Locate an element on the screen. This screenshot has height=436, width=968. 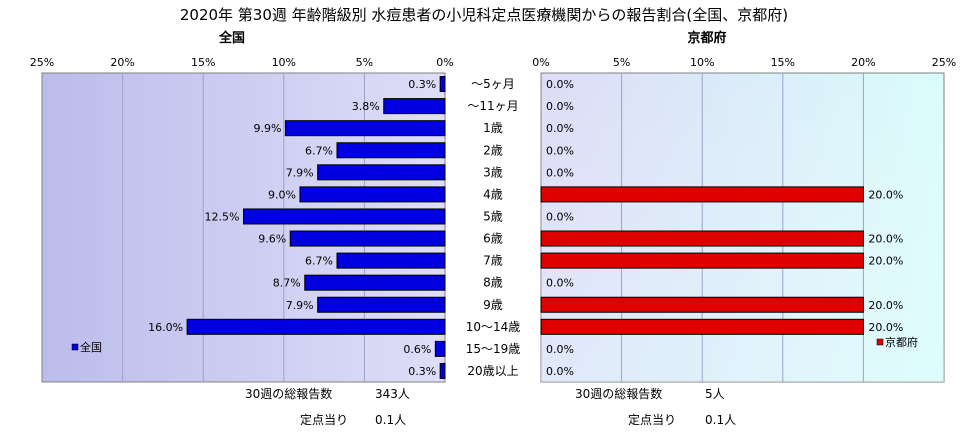
left-value-label: 0.6% is located at coordinates (417, 349).